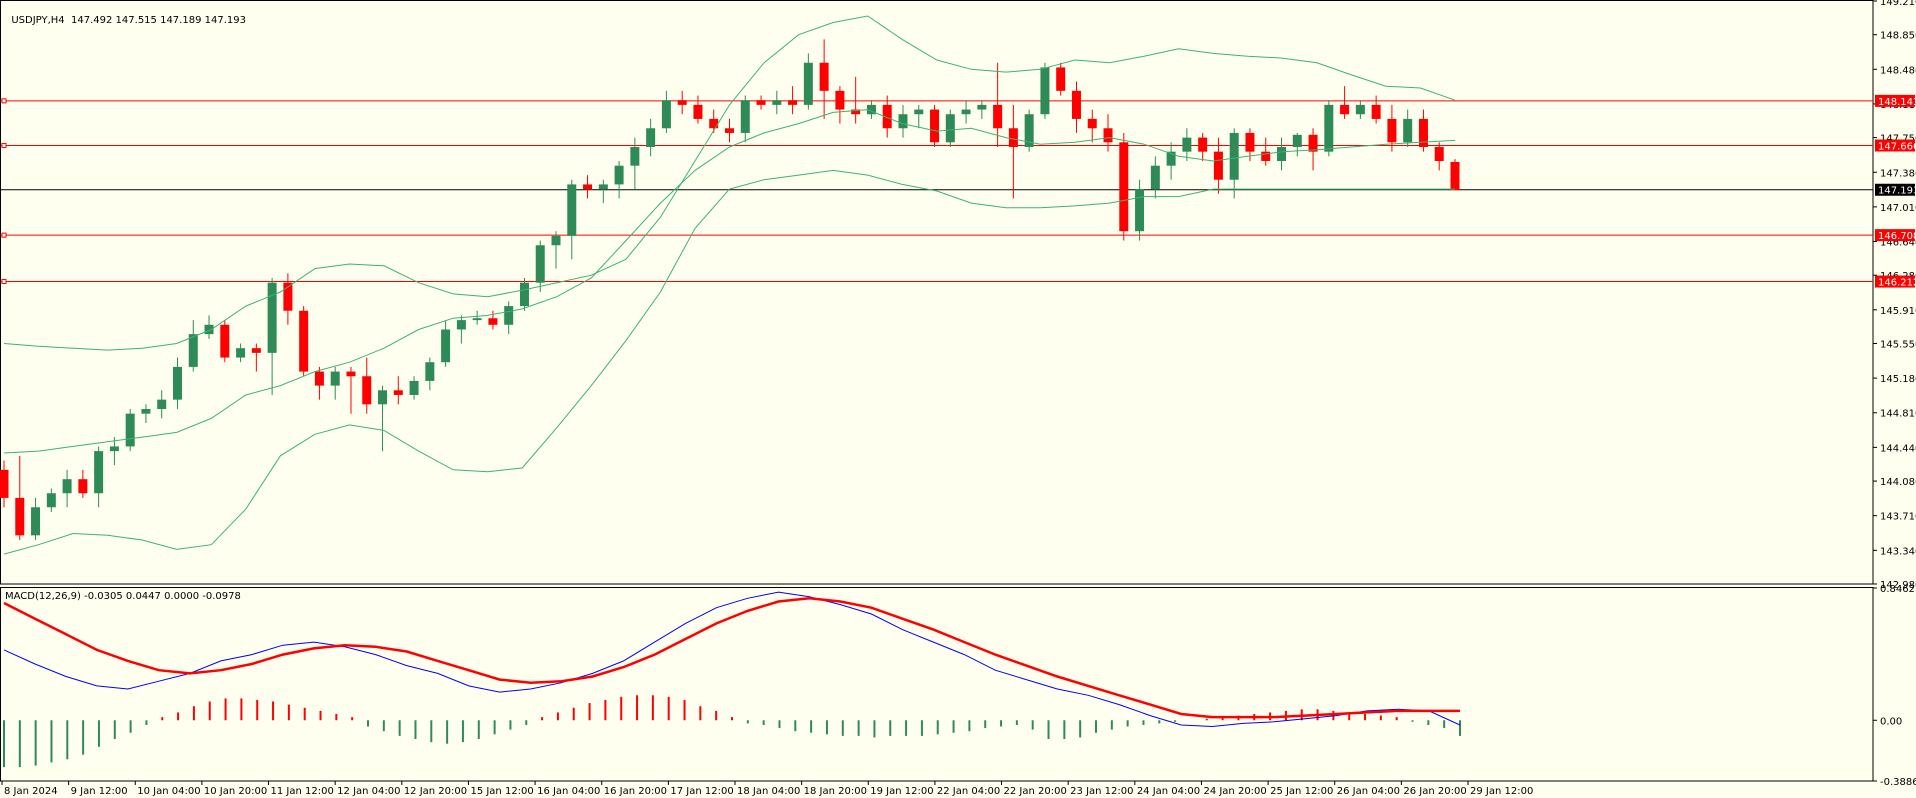  What do you see at coordinates (968, 791) in the screenshot?
I see `time-tick-label: 22 Jan 04:00` at bounding box center [968, 791].